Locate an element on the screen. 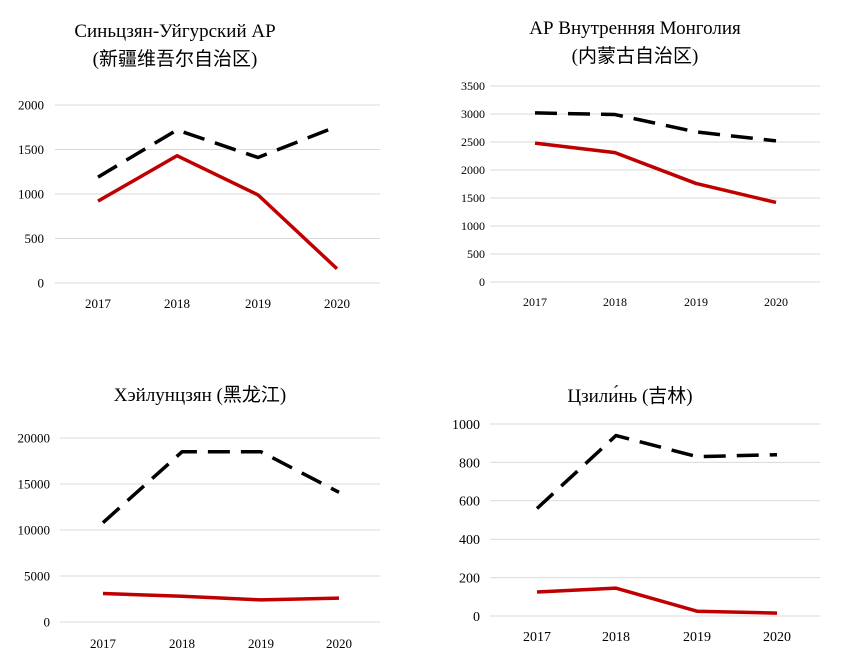  chart-4-y-tick-label: 0 is located at coordinates (476, 617).